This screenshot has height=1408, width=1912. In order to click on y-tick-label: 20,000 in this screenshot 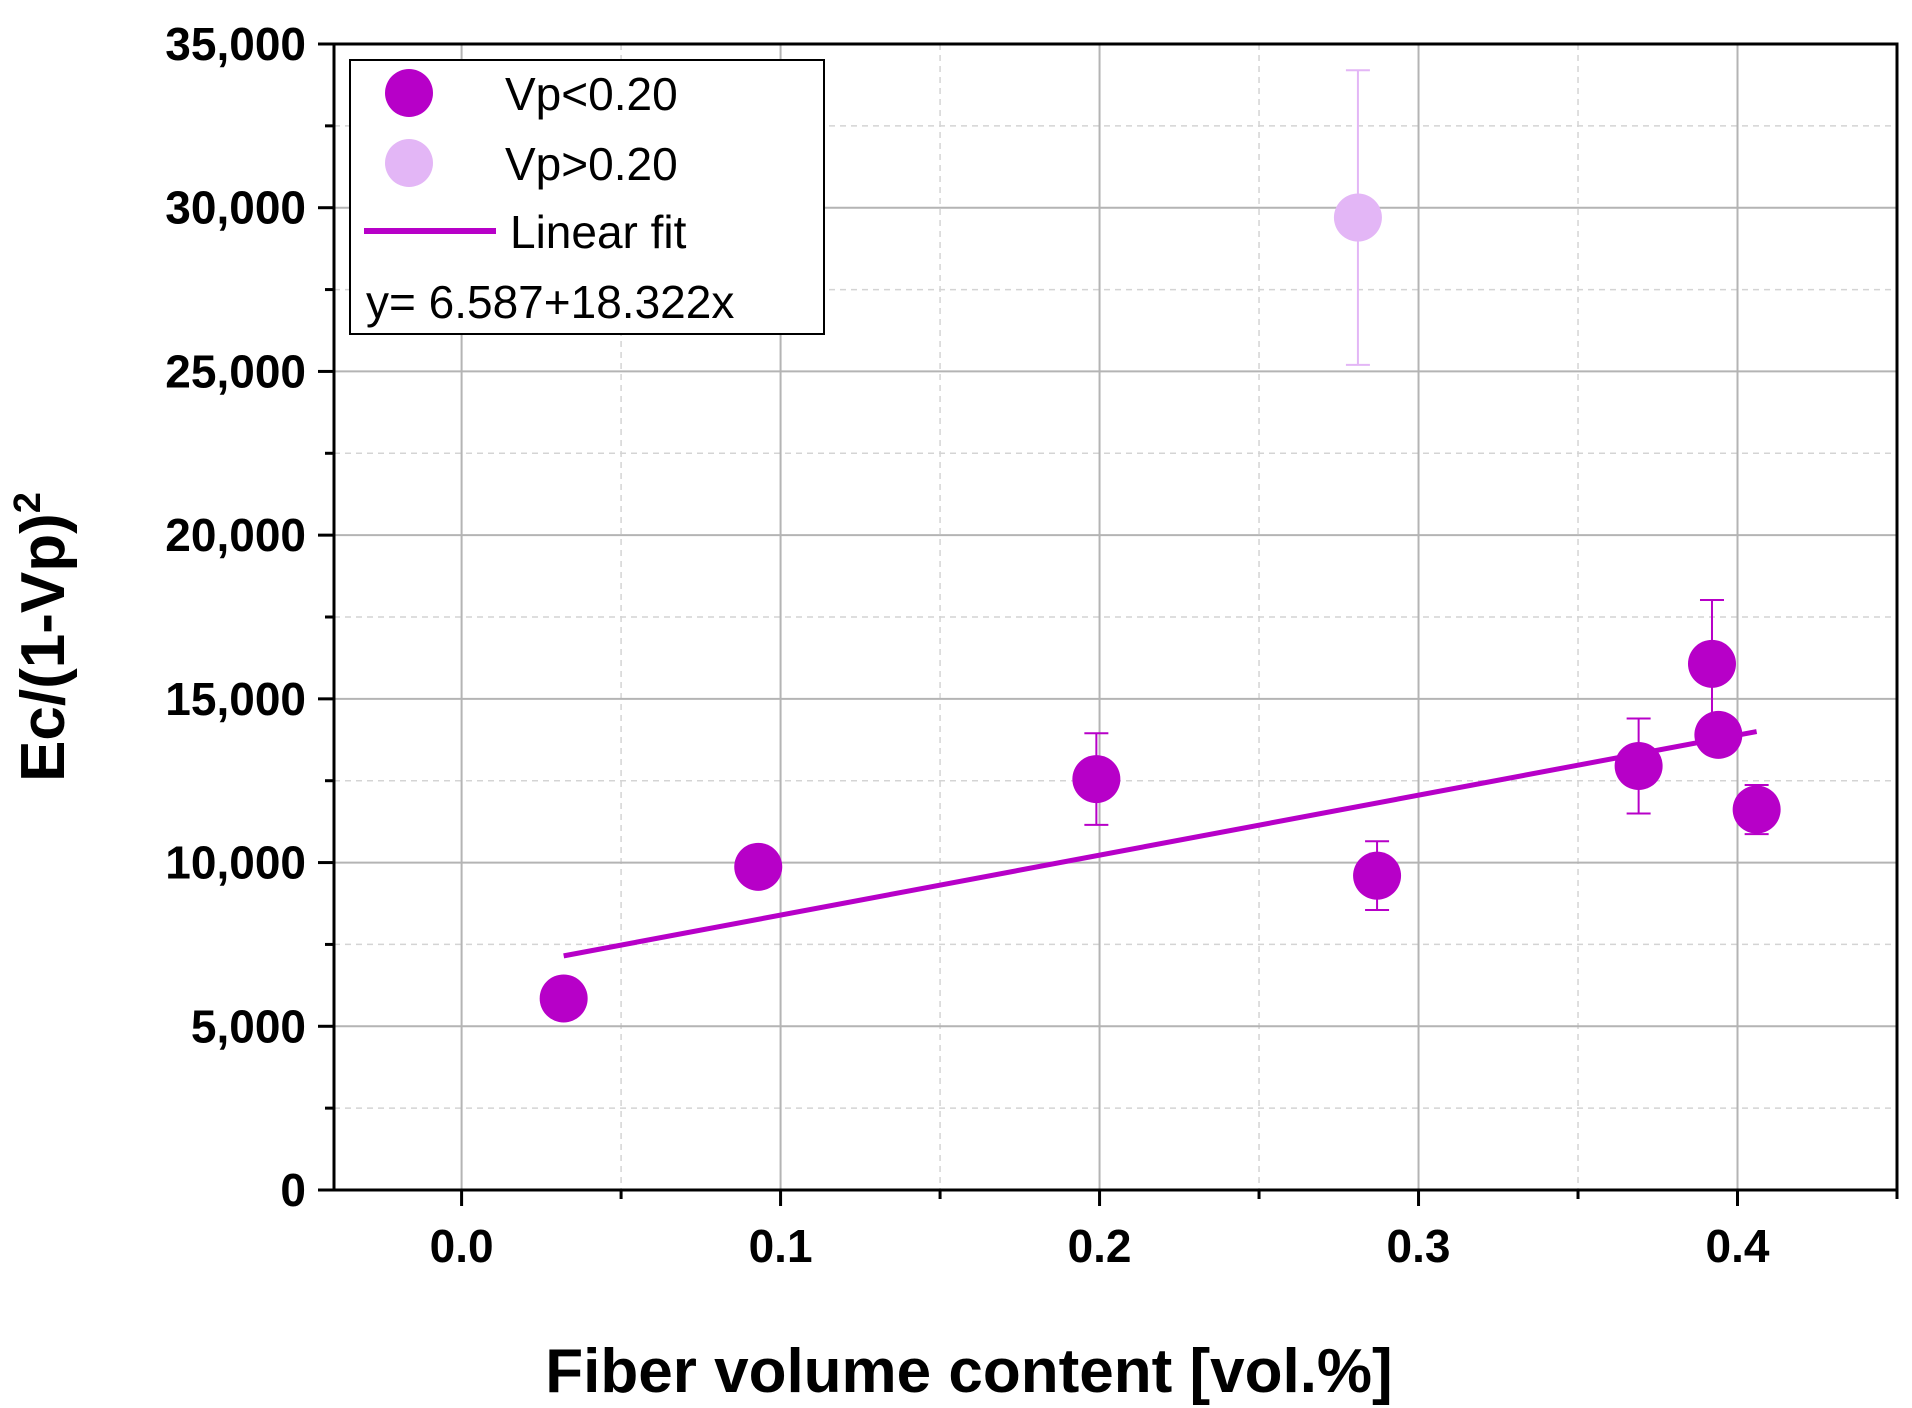, I will do `click(235, 535)`.